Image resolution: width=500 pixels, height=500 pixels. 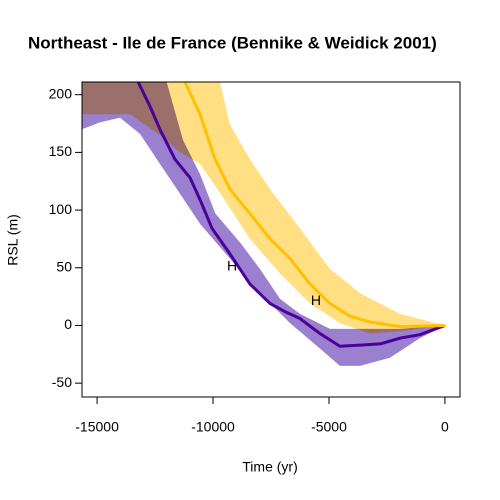 What do you see at coordinates (269, 467) in the screenshot?
I see `x-axis-label: Time (yr)` at bounding box center [269, 467].